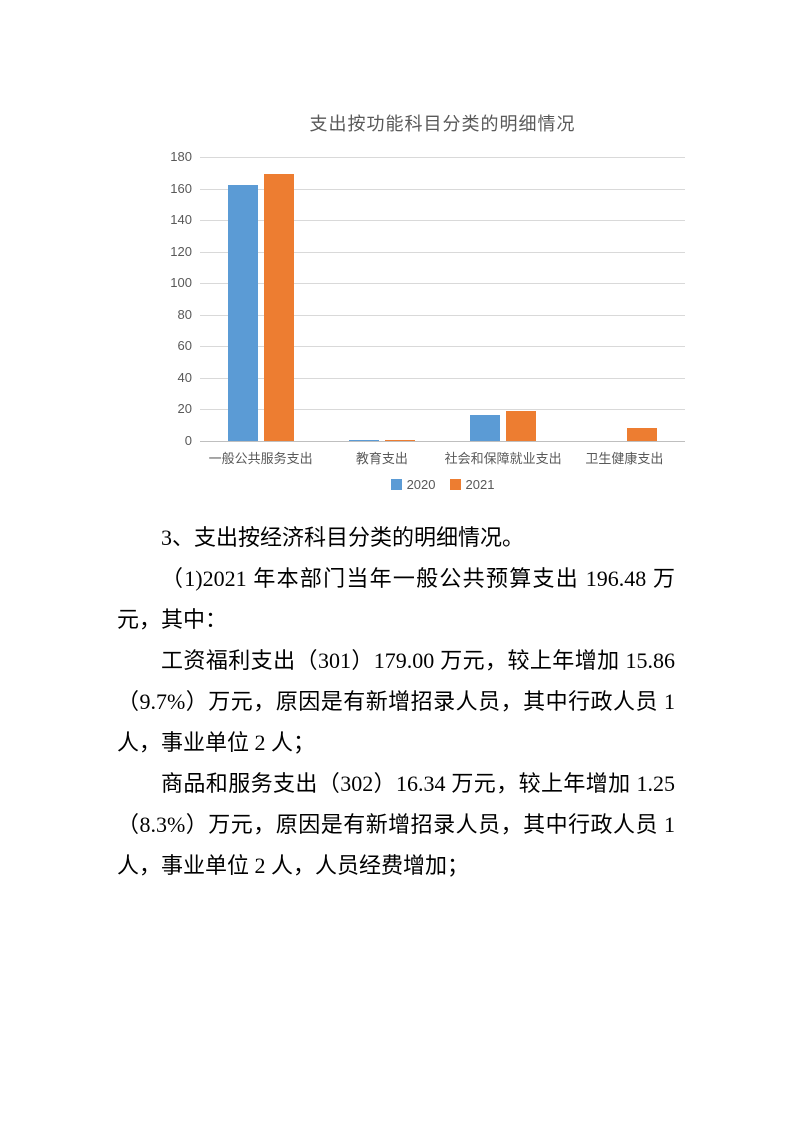 This screenshot has width=793, height=1122. I want to click on y-axis-tick-label: 60, so click(184, 346).